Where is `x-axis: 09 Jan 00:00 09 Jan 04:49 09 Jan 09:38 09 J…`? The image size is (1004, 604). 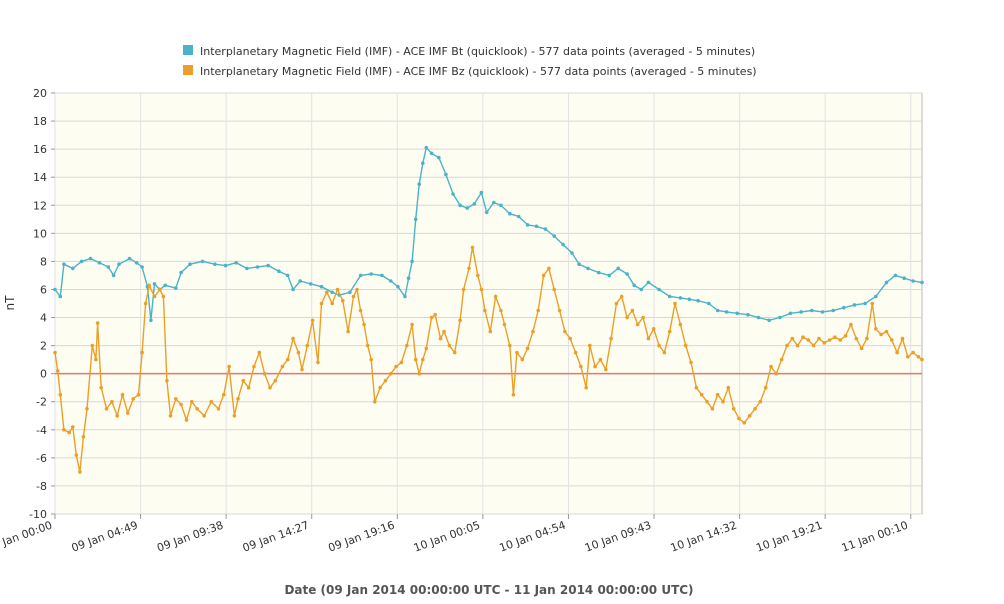
x-axis: 09 Jan 00:00 09 Jan 04:49 09 Jan 09:38 09 J… is located at coordinates (456, 534).